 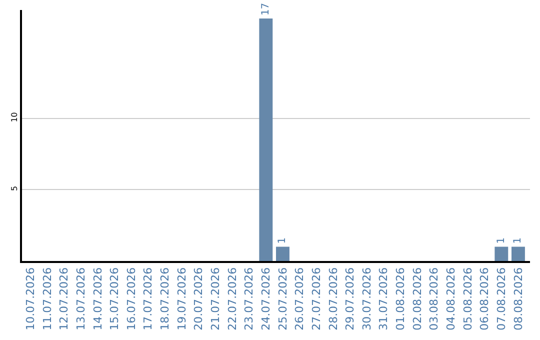 What do you see at coordinates (115, 298) in the screenshot?
I see `x-tick-label: 15.07.2026` at bounding box center [115, 298].